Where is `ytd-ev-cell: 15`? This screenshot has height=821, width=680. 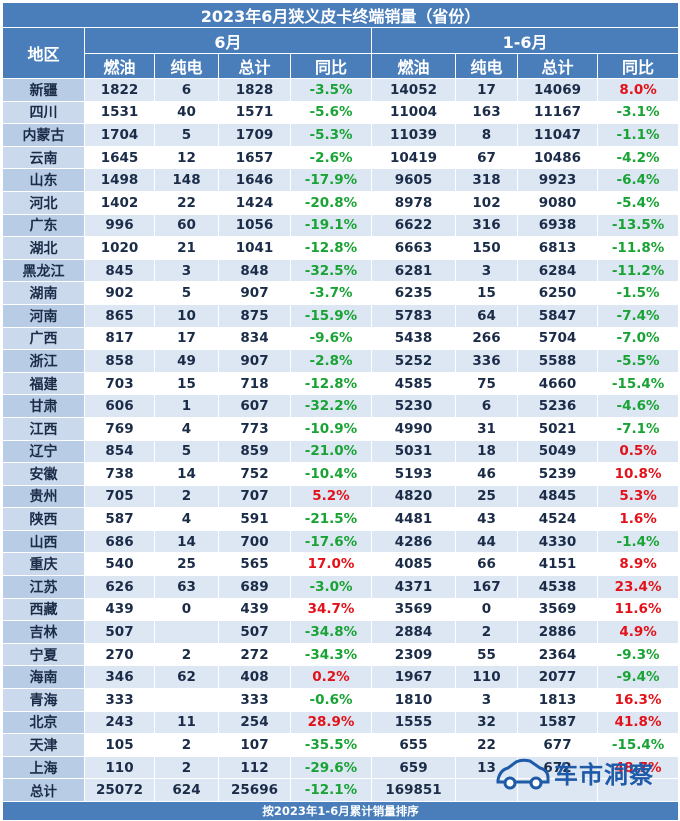
ytd-ev-cell: 15 is located at coordinates (486, 293).